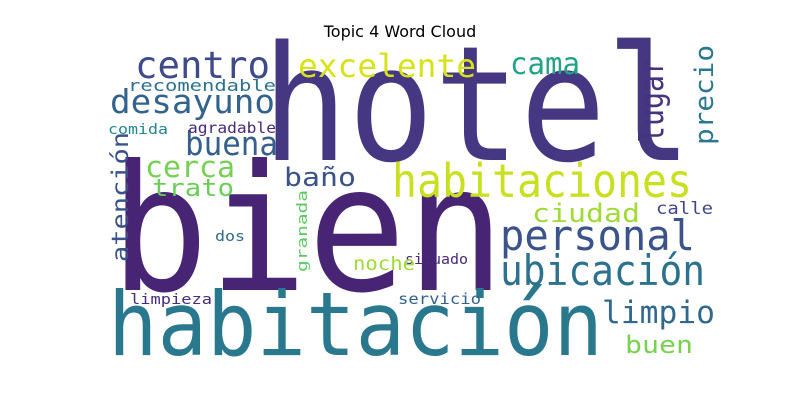 This screenshot has width=800, height=400. Describe the element at coordinates (651, 100) in the screenshot. I see `word-11: lugar` at that location.